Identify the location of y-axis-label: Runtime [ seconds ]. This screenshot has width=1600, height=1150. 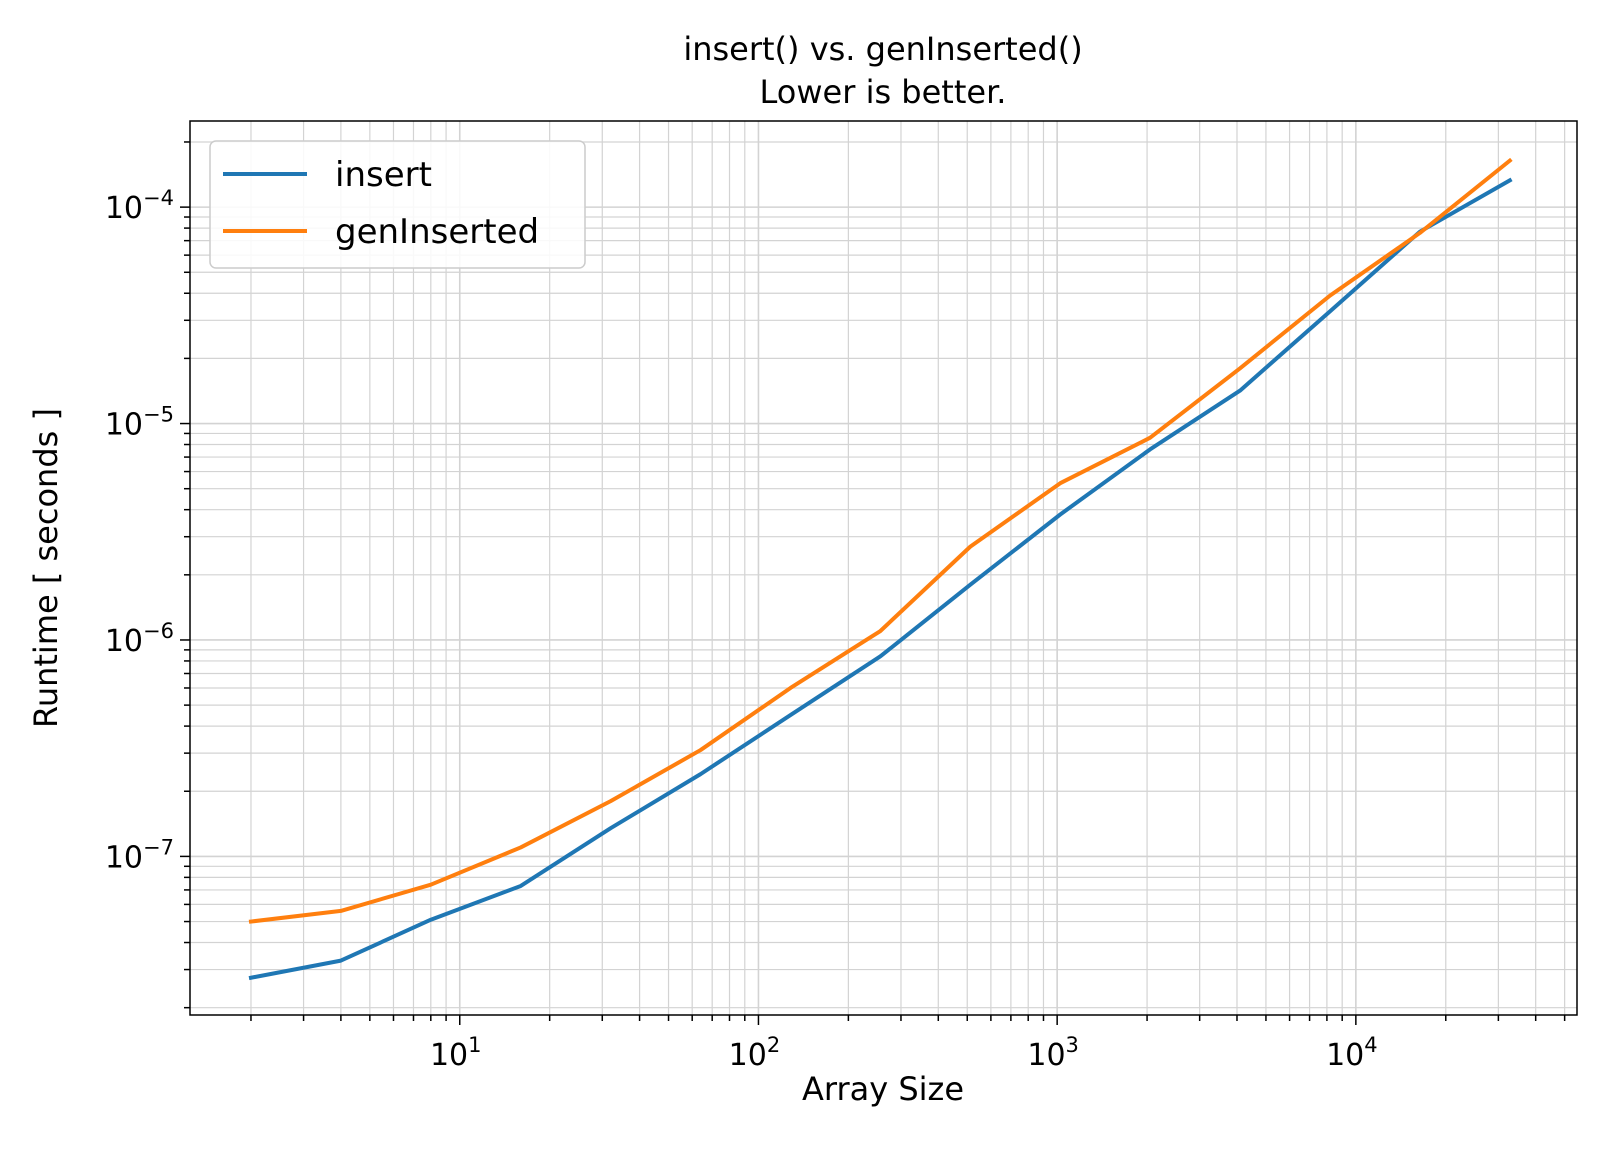
(46, 568).